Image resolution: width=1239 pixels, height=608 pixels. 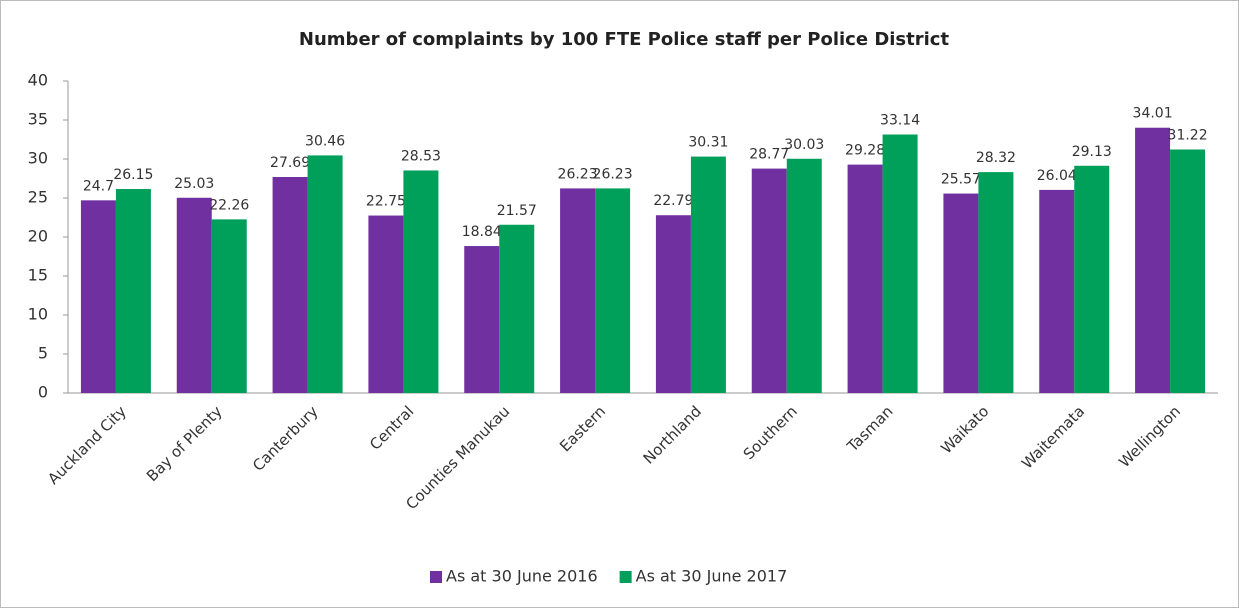 I want to click on data-label: 33.14, so click(x=900, y=121).